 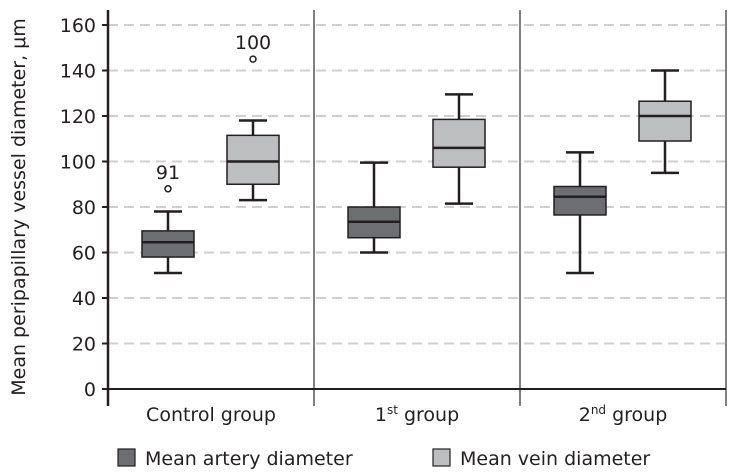 What do you see at coordinates (211, 415) in the screenshot?
I see `x-tick-label: Control group` at bounding box center [211, 415].